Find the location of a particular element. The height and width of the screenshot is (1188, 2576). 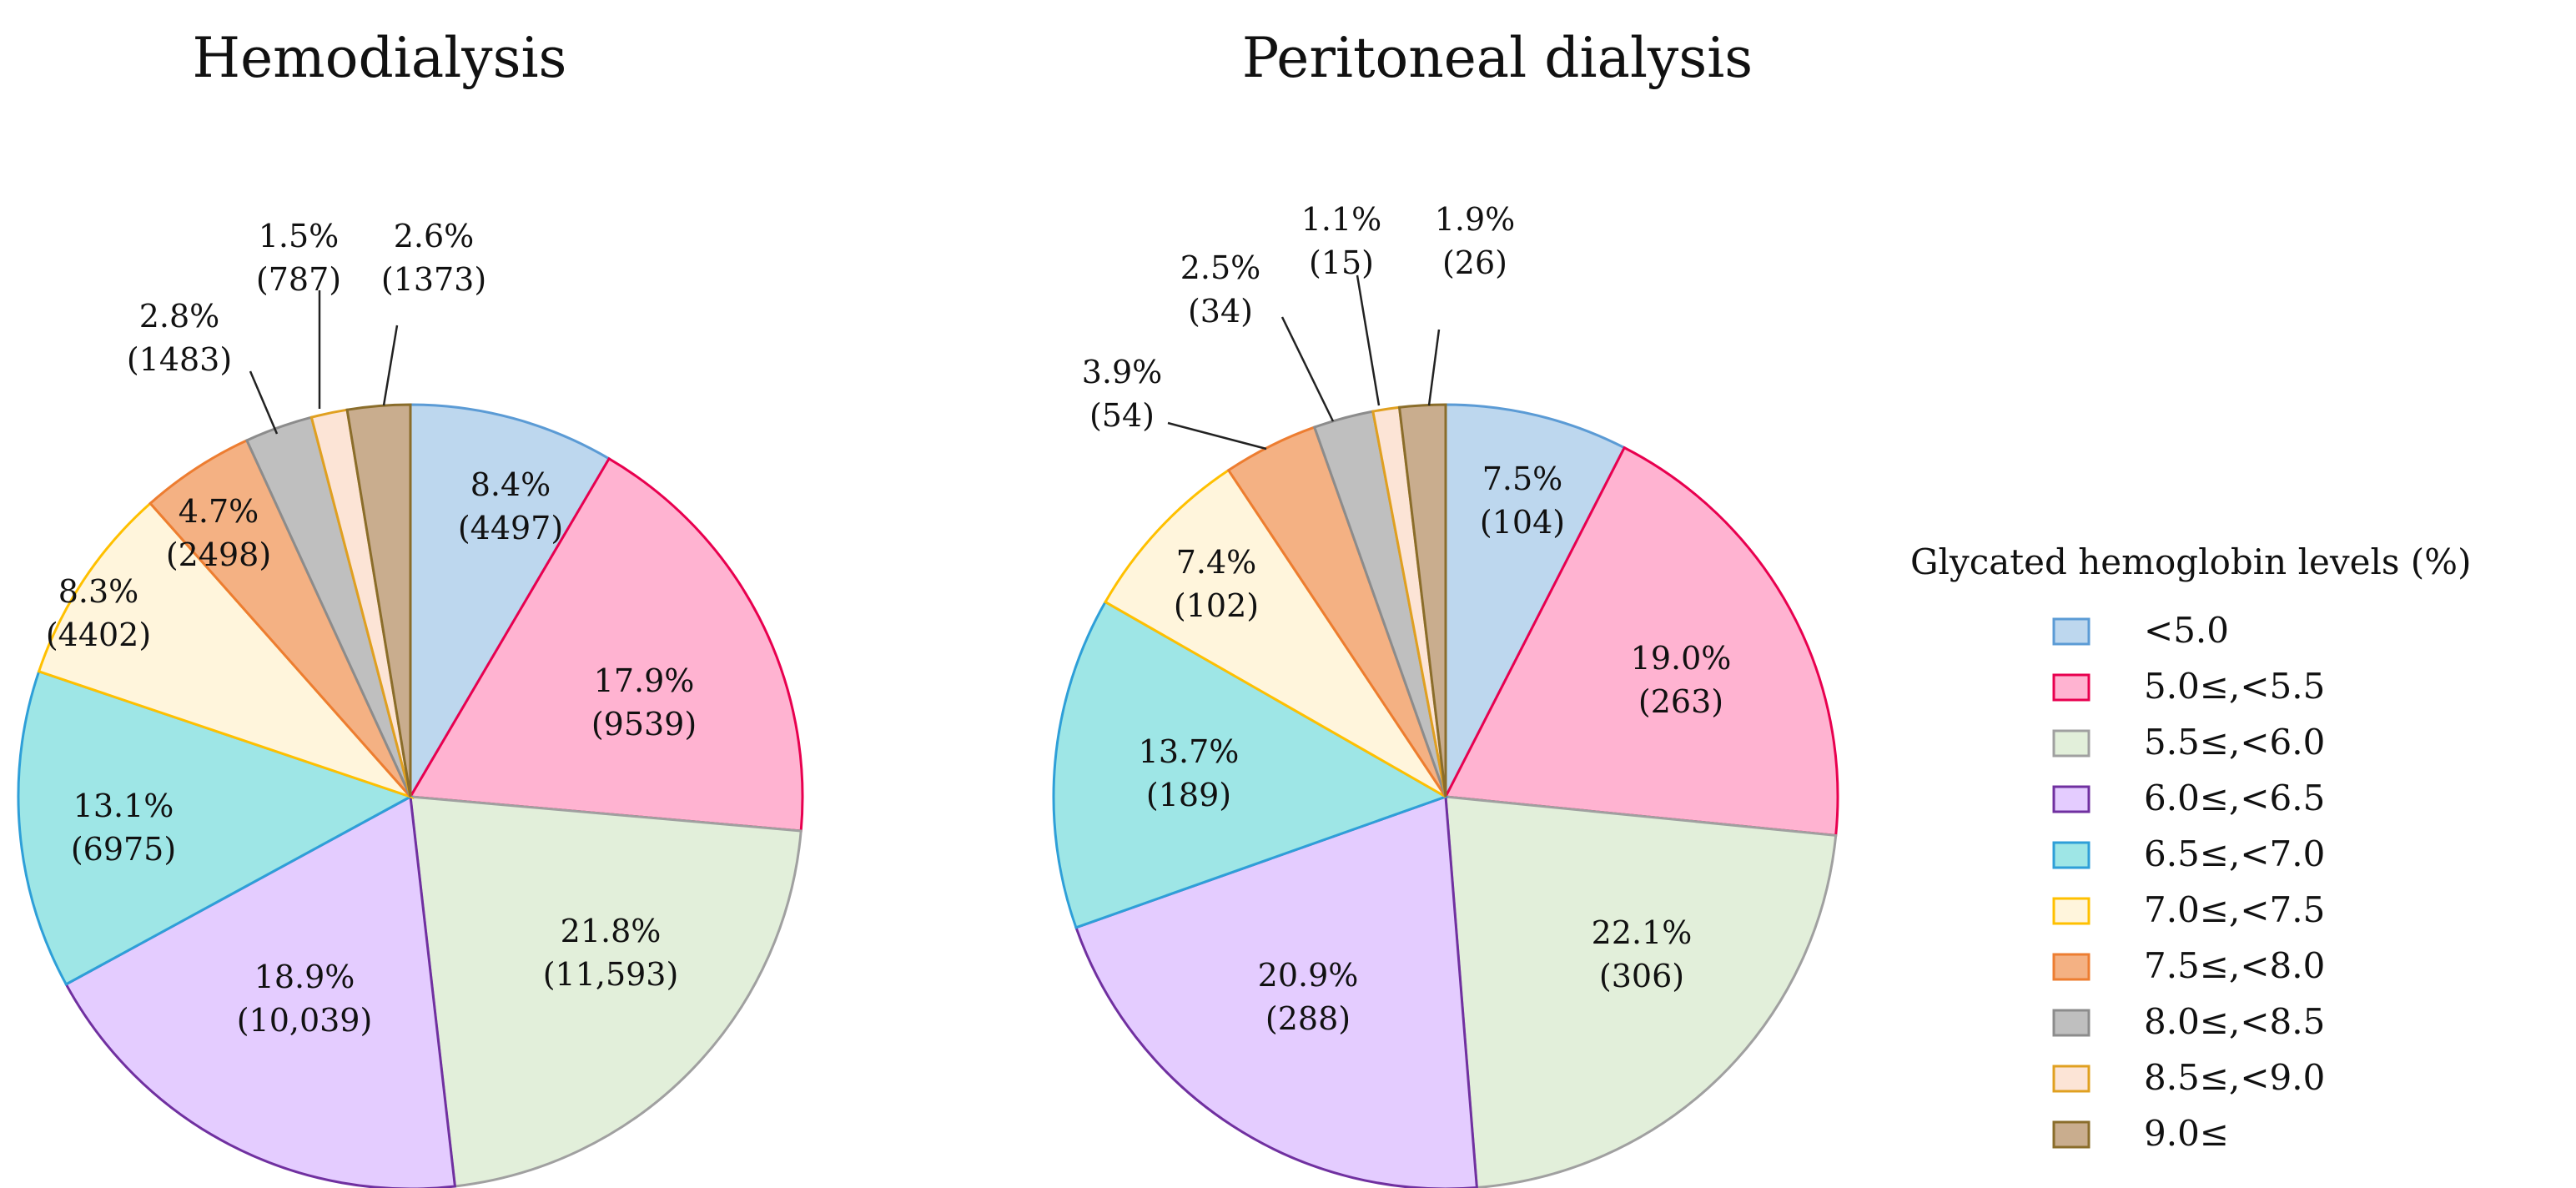

data-label-percent: 1.1% is located at coordinates (1341, 220).